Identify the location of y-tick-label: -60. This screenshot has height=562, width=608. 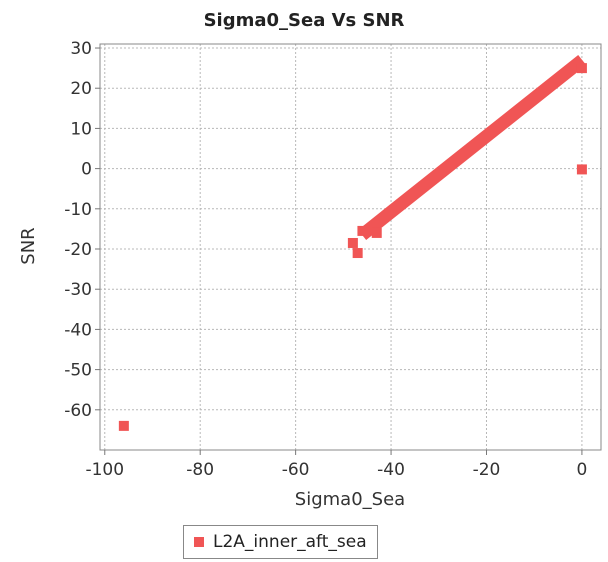
(78, 411).